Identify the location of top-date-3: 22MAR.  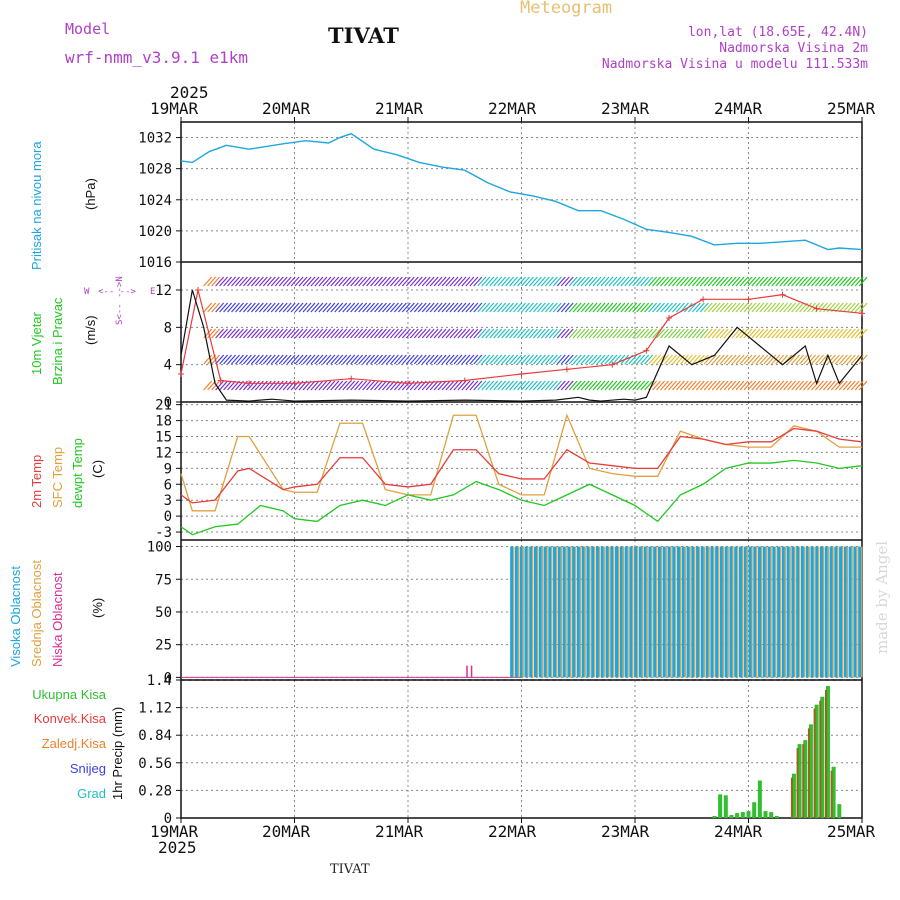
(512, 108).